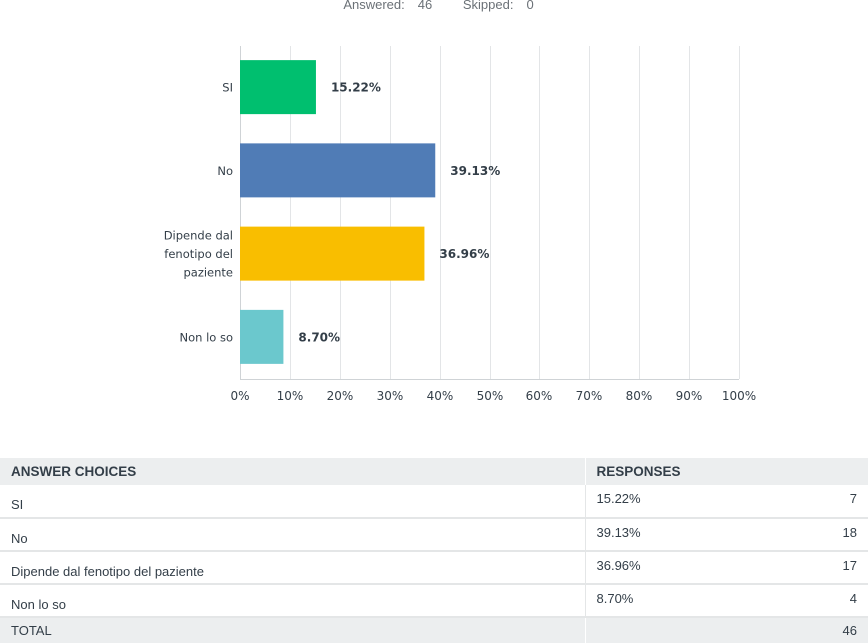  I want to click on x-tick-label: 70%, so click(589, 396).